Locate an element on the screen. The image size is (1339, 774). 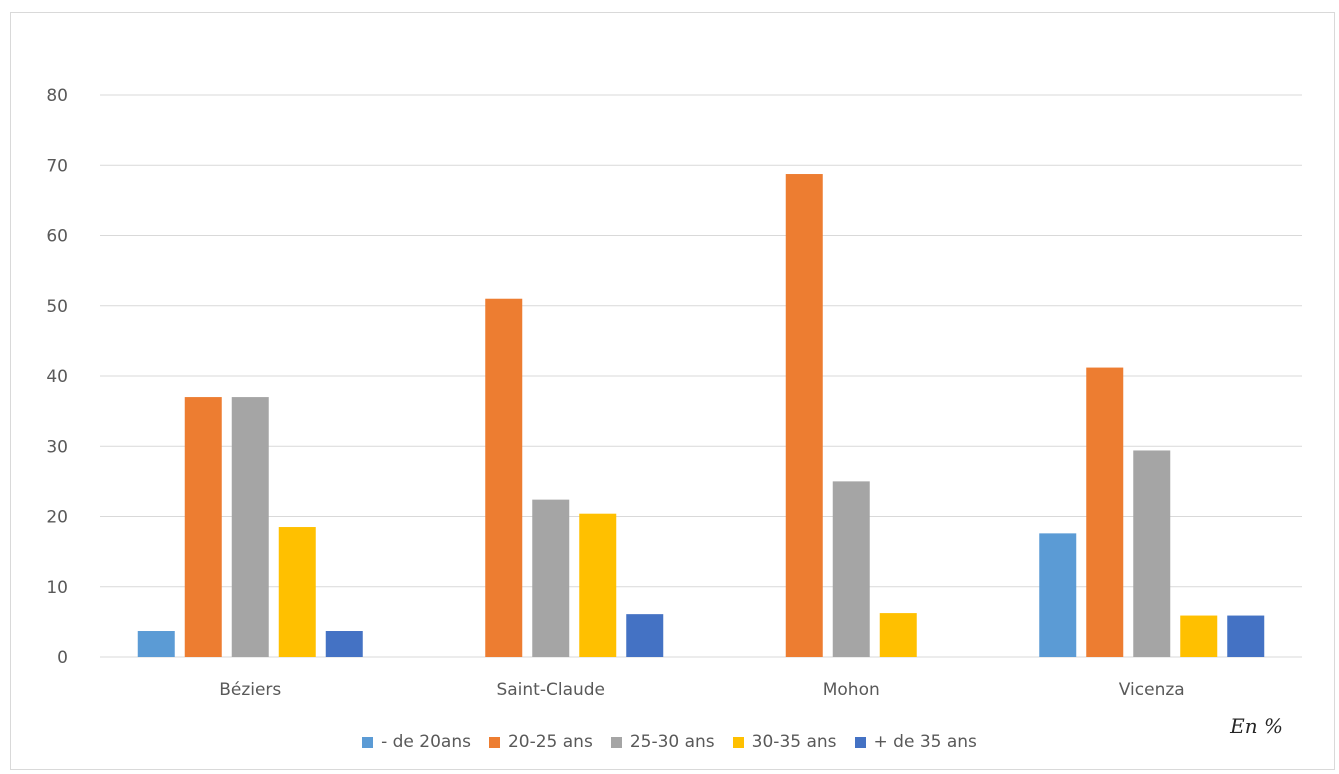
y-tick-label: 20 is located at coordinates (57, 518).